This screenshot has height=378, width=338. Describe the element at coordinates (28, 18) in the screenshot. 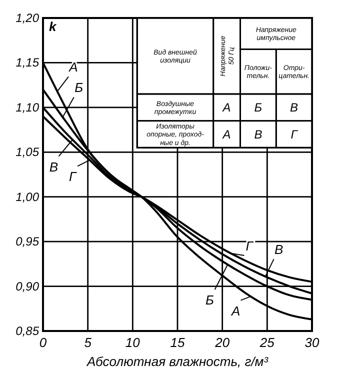

I see `y-tick-label: 1,20` at that location.